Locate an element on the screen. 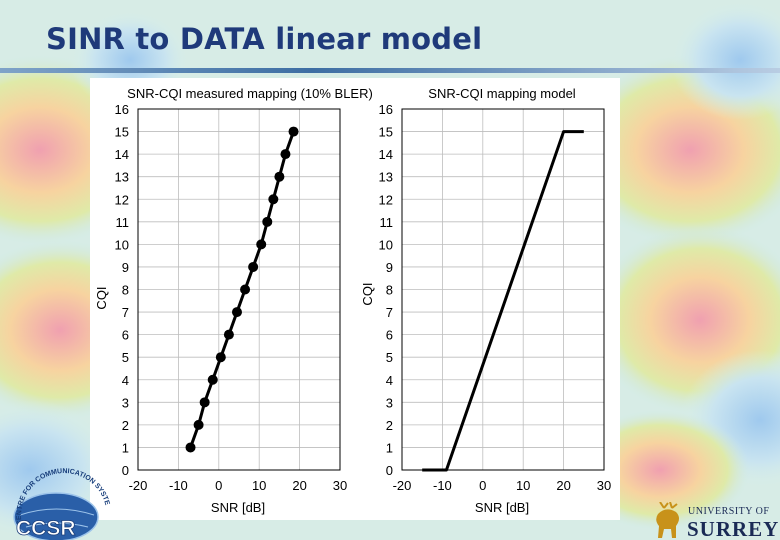 This screenshot has height=540, width=780. chart-model-x-ticks: -20 -10 0 10 20 30 is located at coordinates (502, 485).